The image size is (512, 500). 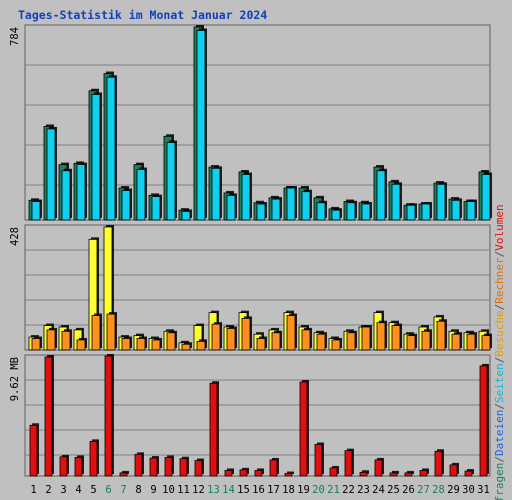 I want to click on legend-item-4: Seiten, so click(x=499, y=383).